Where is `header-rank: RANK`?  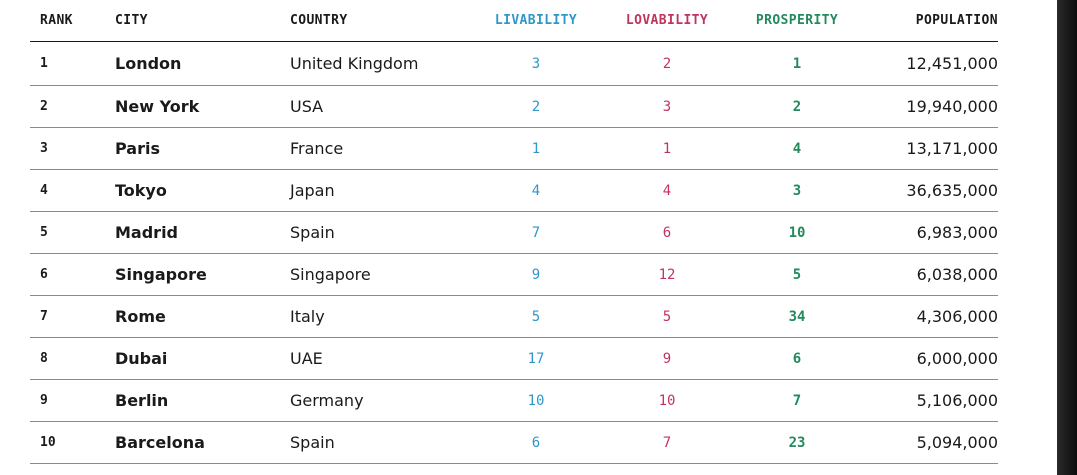
header-rank: RANK is located at coordinates (72, 21).